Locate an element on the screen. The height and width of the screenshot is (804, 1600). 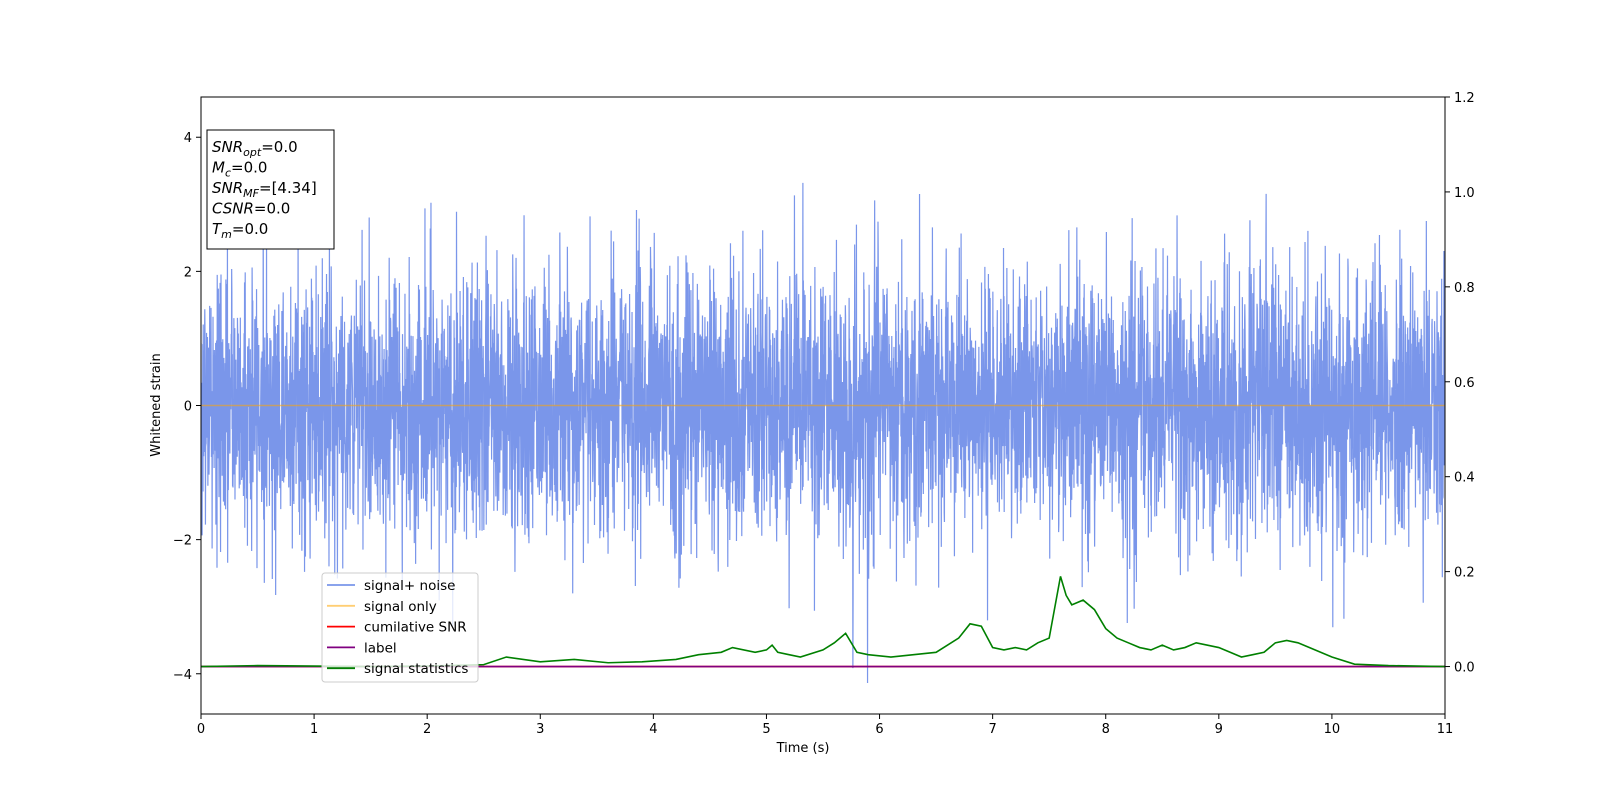
legend-frame is located at coordinates (400, 627).